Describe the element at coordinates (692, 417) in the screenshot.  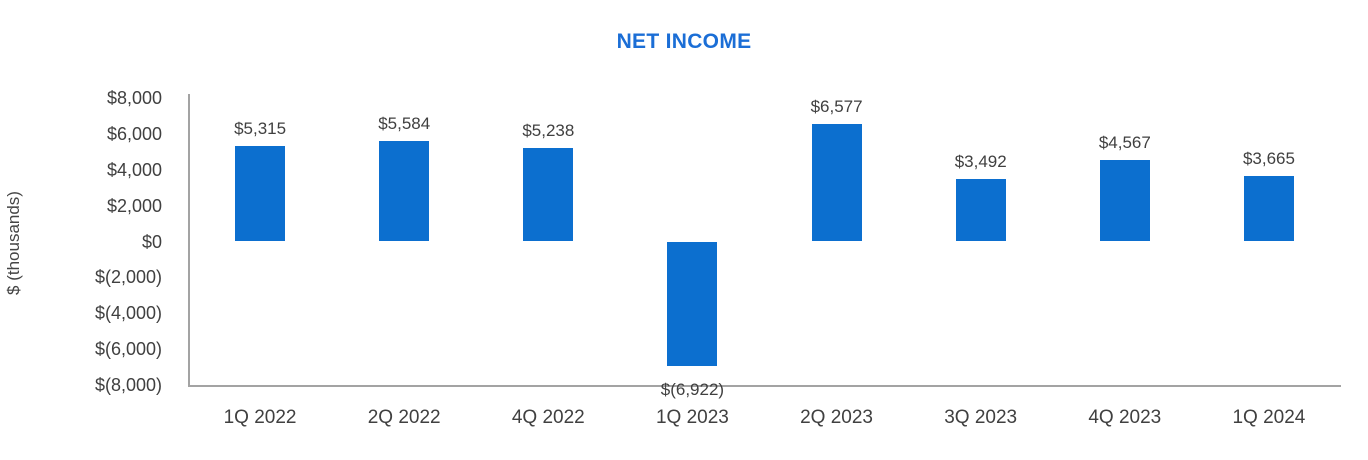
I see `x-tick-label: 1Q 2023` at that location.